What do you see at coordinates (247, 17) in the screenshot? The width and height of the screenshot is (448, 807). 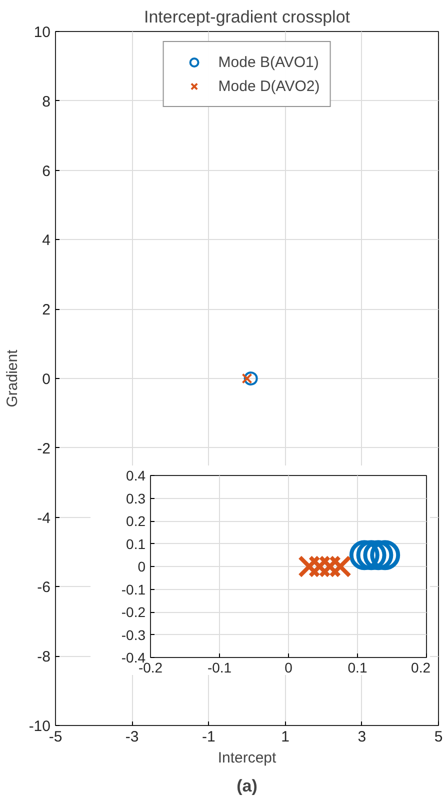 I see `chart-title: Intercept-gradient crossplot` at bounding box center [247, 17].